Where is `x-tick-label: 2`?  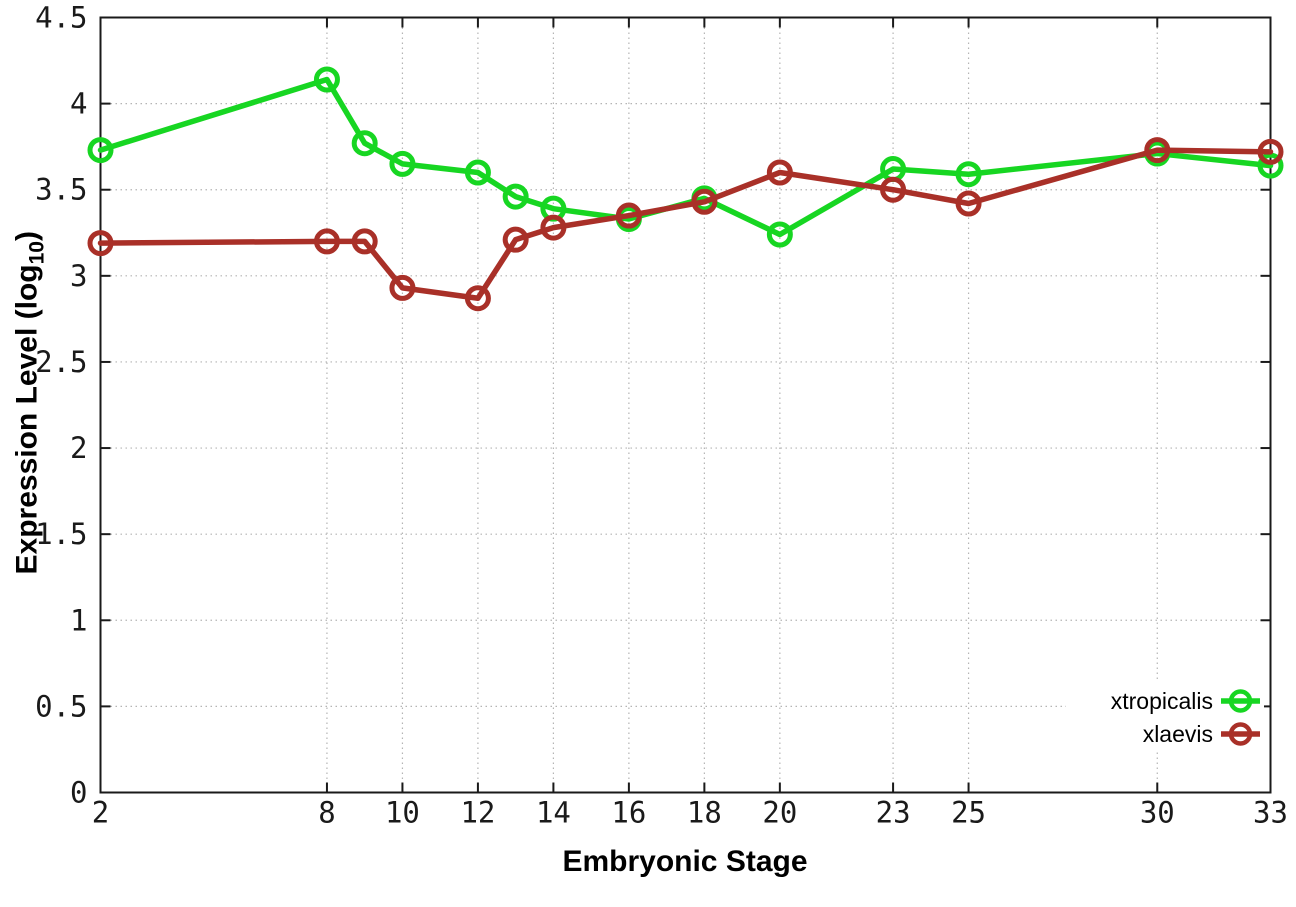 x-tick-label: 2 is located at coordinates (100, 813).